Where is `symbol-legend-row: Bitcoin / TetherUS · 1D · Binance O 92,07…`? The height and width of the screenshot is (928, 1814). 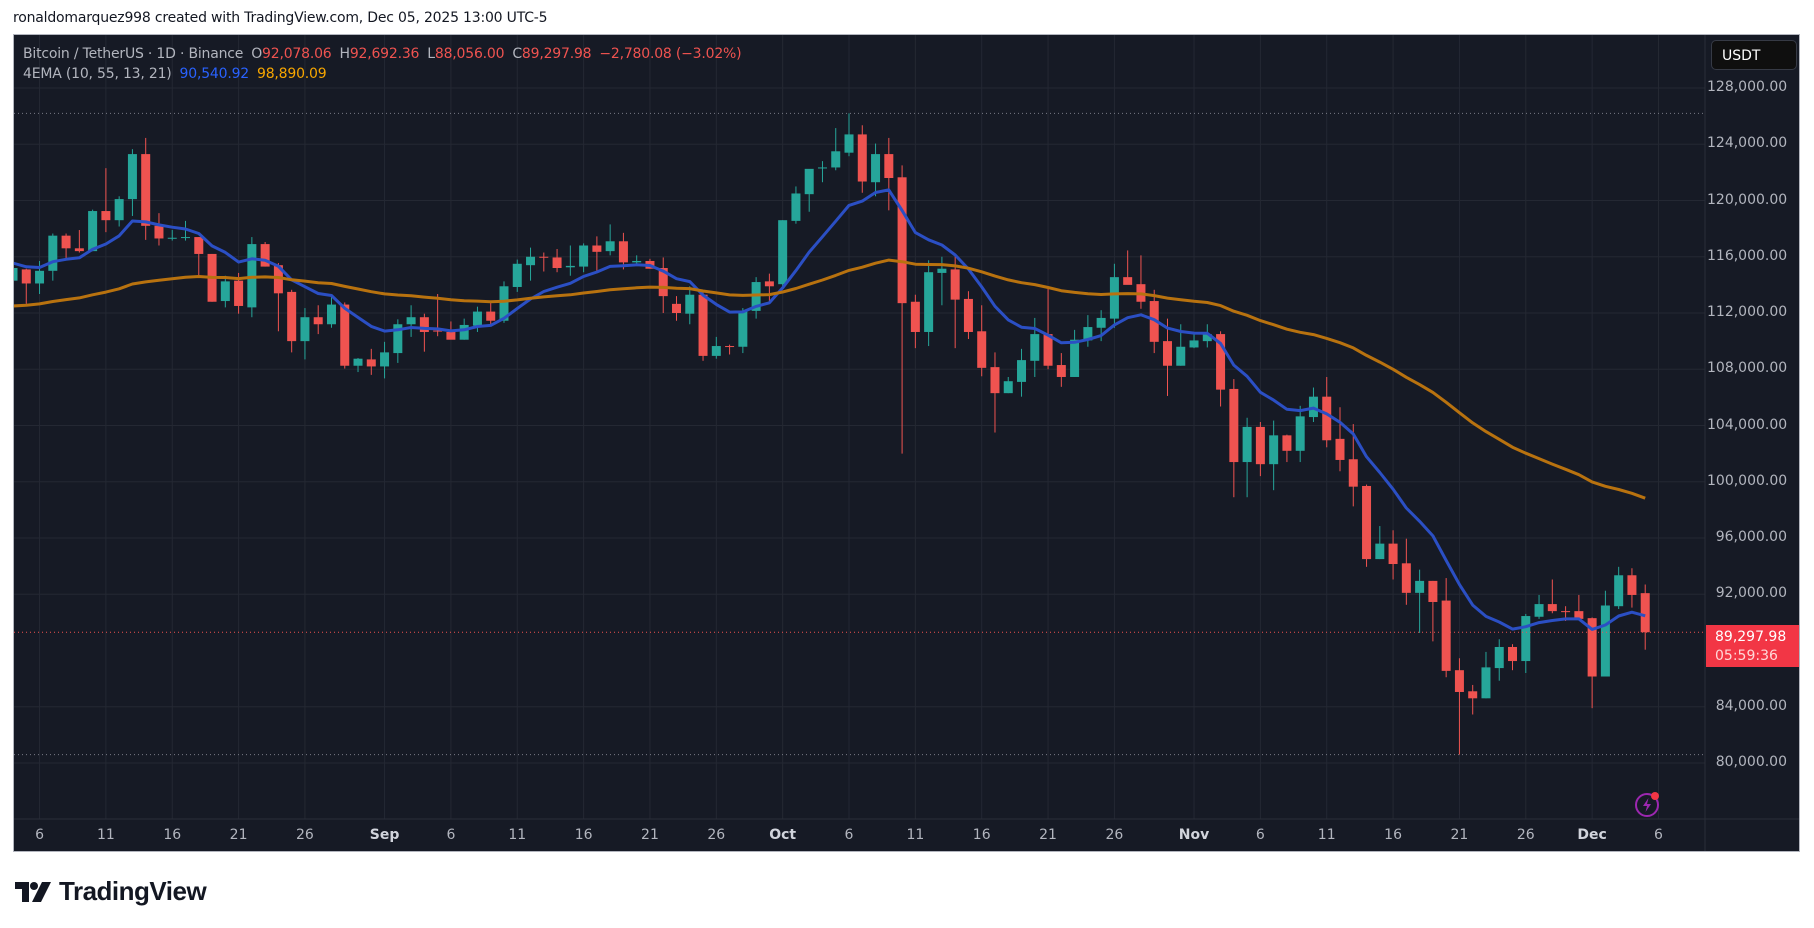 symbol-legend-row: Bitcoin / TetherUS · 1D · Binance O 92,07… is located at coordinates (386, 54).